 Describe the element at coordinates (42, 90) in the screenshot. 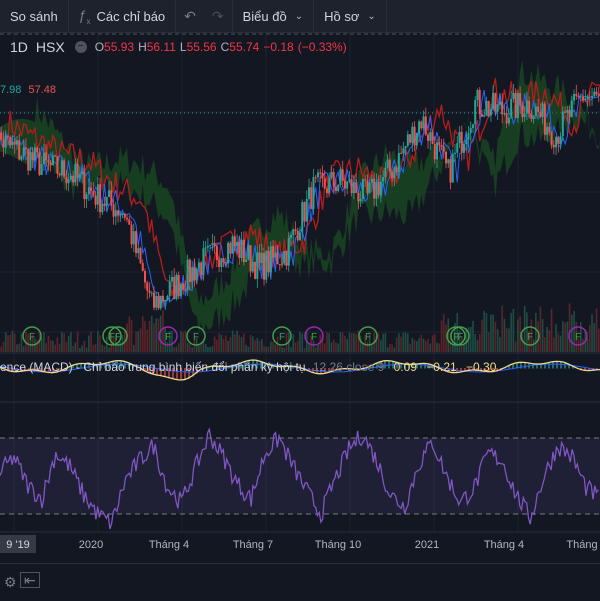

I see `ichimoku-value-2: 57.48` at that location.